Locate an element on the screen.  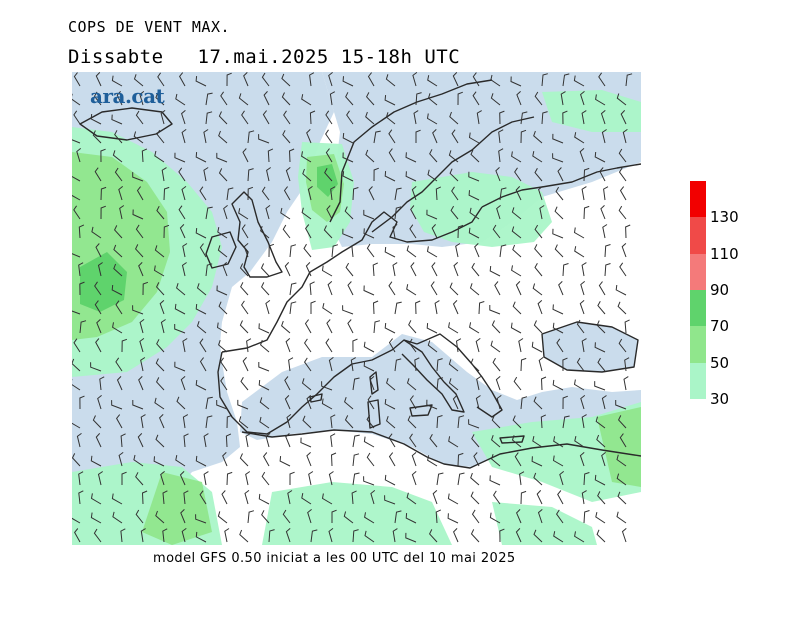
legend-label: 50 is located at coordinates (720, 362).